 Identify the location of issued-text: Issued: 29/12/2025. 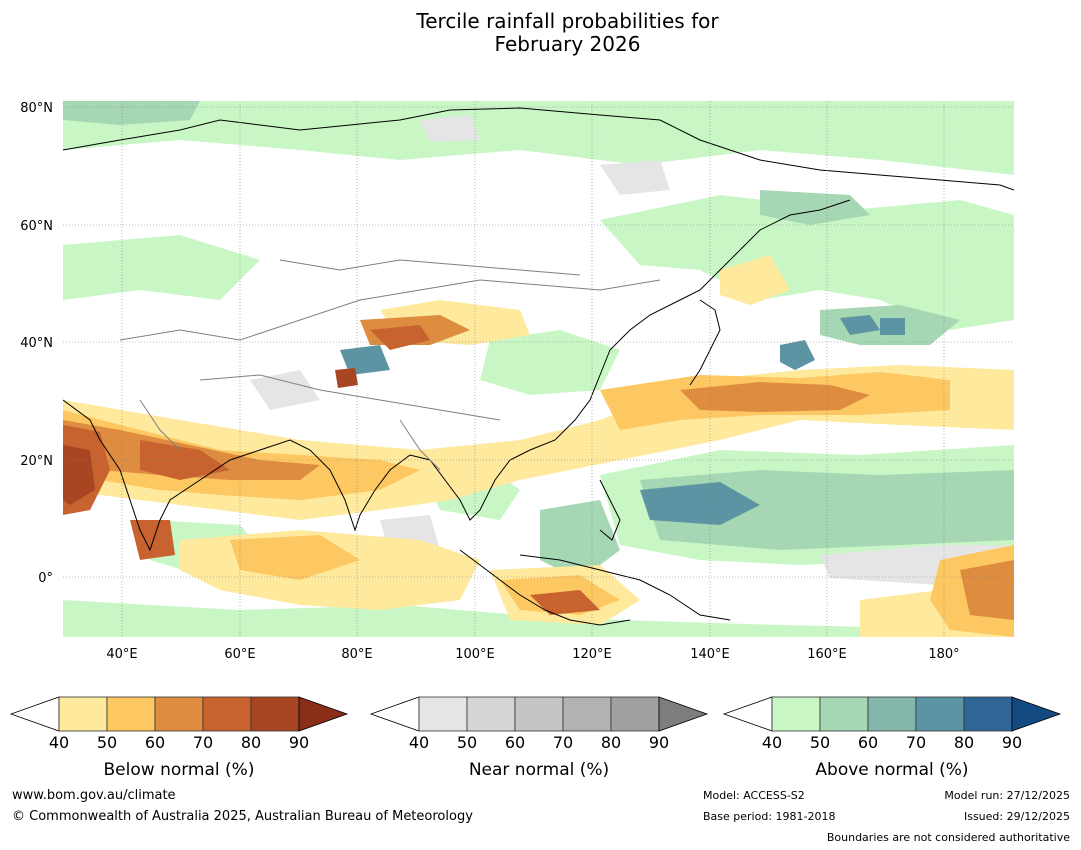
(1016, 816).